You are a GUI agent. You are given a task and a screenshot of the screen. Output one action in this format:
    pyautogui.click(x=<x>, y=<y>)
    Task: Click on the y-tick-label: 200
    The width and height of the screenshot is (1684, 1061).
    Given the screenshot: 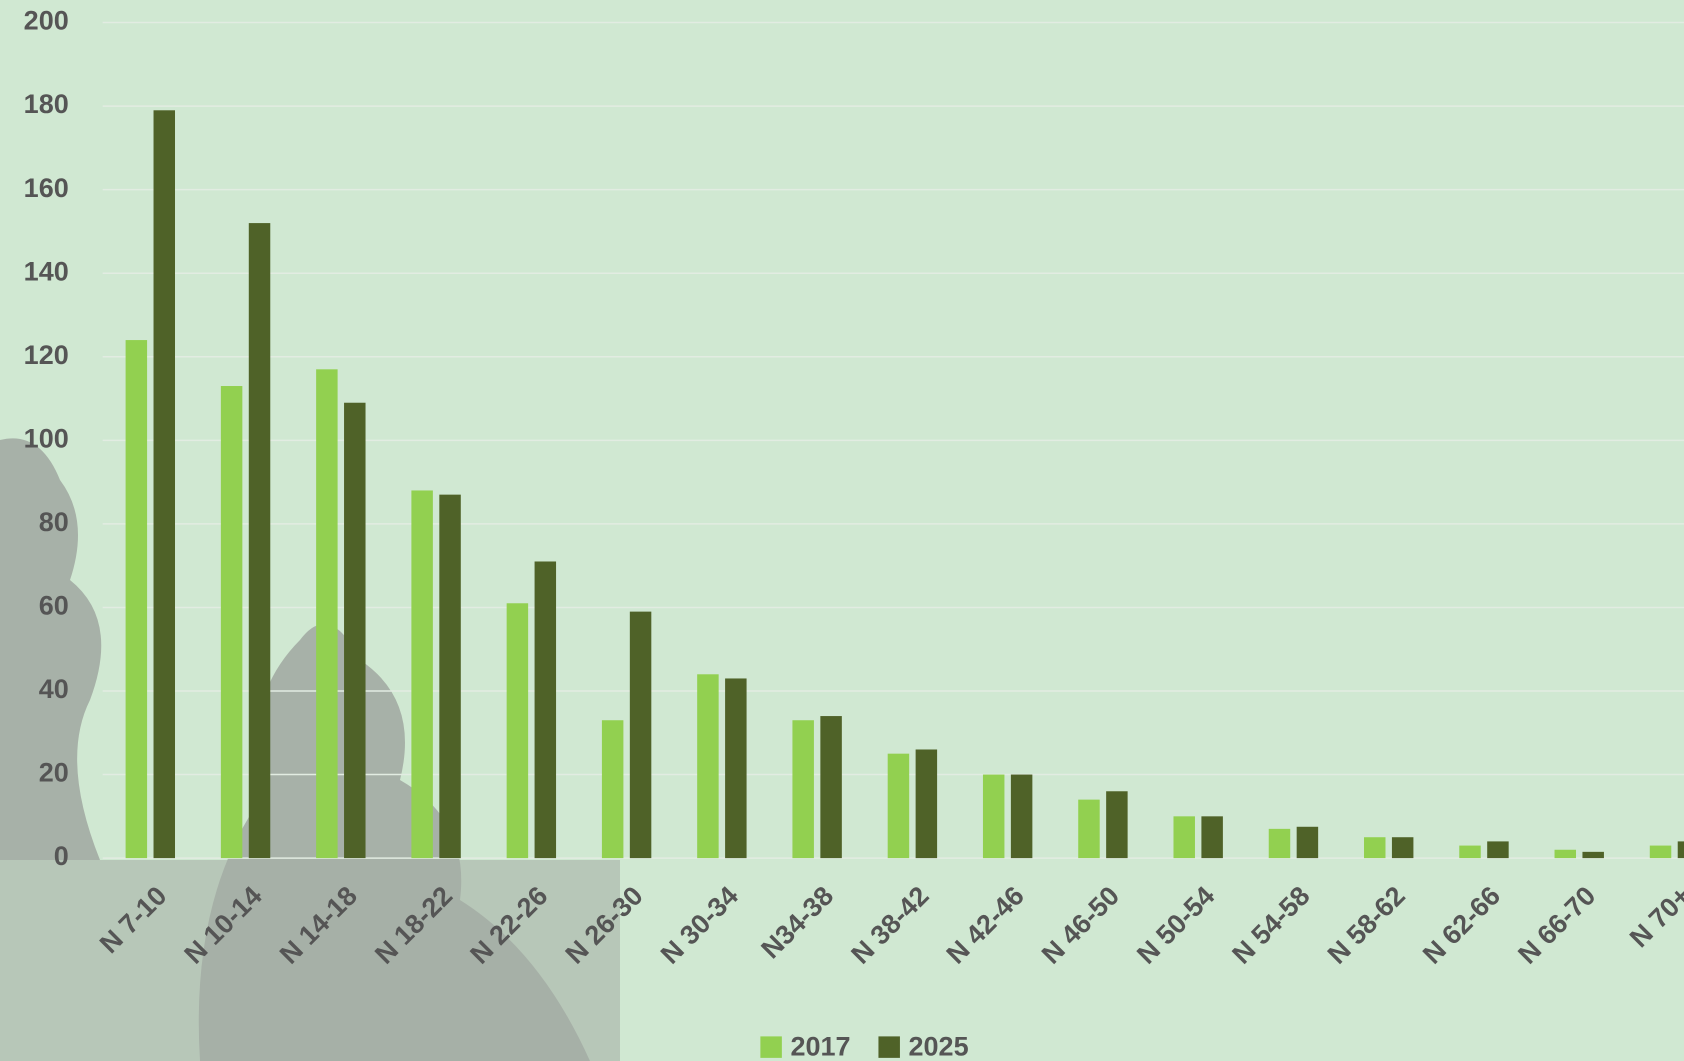 What is the action you would take?
    pyautogui.click(x=46, y=21)
    